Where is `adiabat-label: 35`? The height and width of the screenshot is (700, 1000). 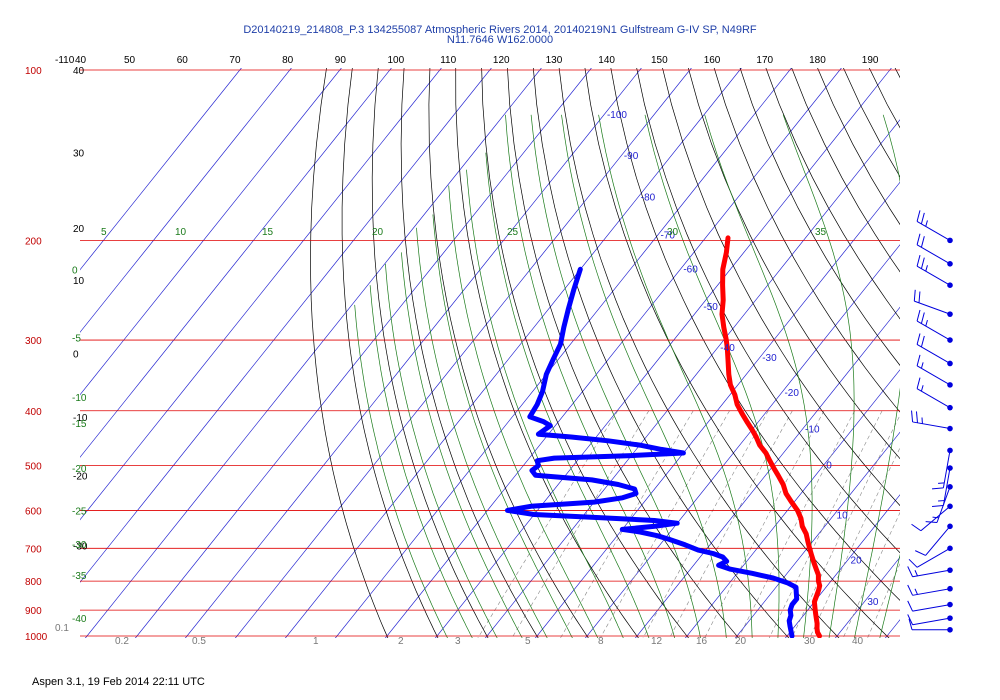
adiabat-label: 35 is located at coordinates (821, 232).